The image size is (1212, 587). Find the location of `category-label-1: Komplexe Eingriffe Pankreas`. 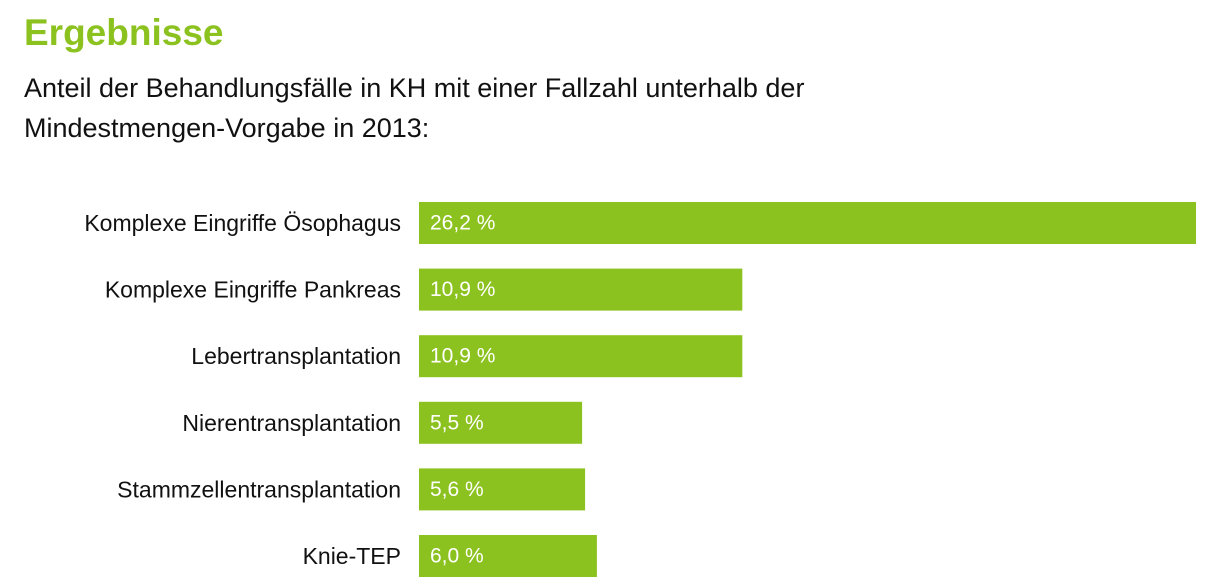

category-label-1: Komplexe Eingriffe Pankreas is located at coordinates (253, 290).